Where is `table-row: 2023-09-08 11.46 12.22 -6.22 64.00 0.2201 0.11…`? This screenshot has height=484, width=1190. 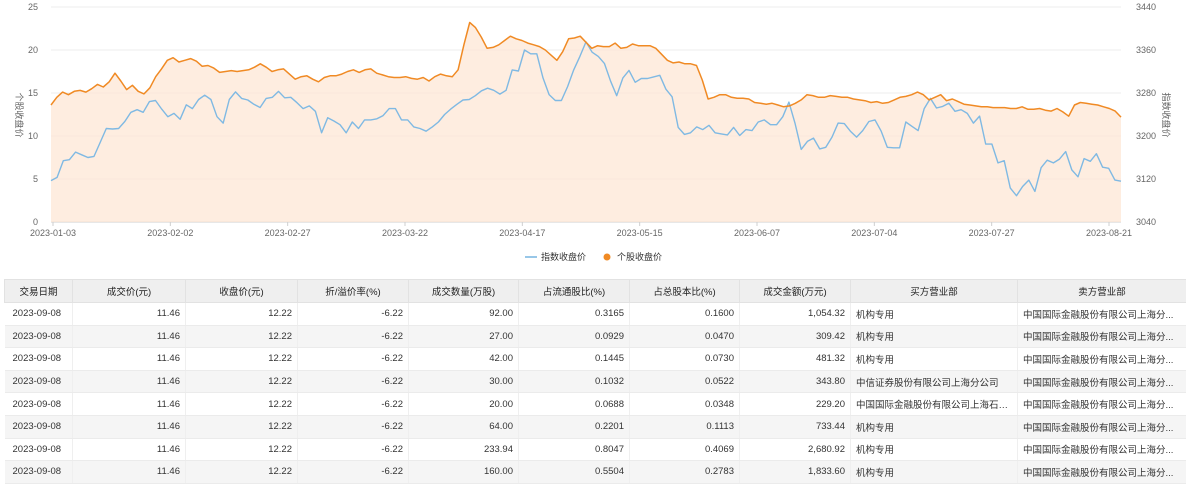
table-row: 2023-09-08 11.46 12.22 -6.22 64.00 0.2201 0.11… is located at coordinates (595, 427).